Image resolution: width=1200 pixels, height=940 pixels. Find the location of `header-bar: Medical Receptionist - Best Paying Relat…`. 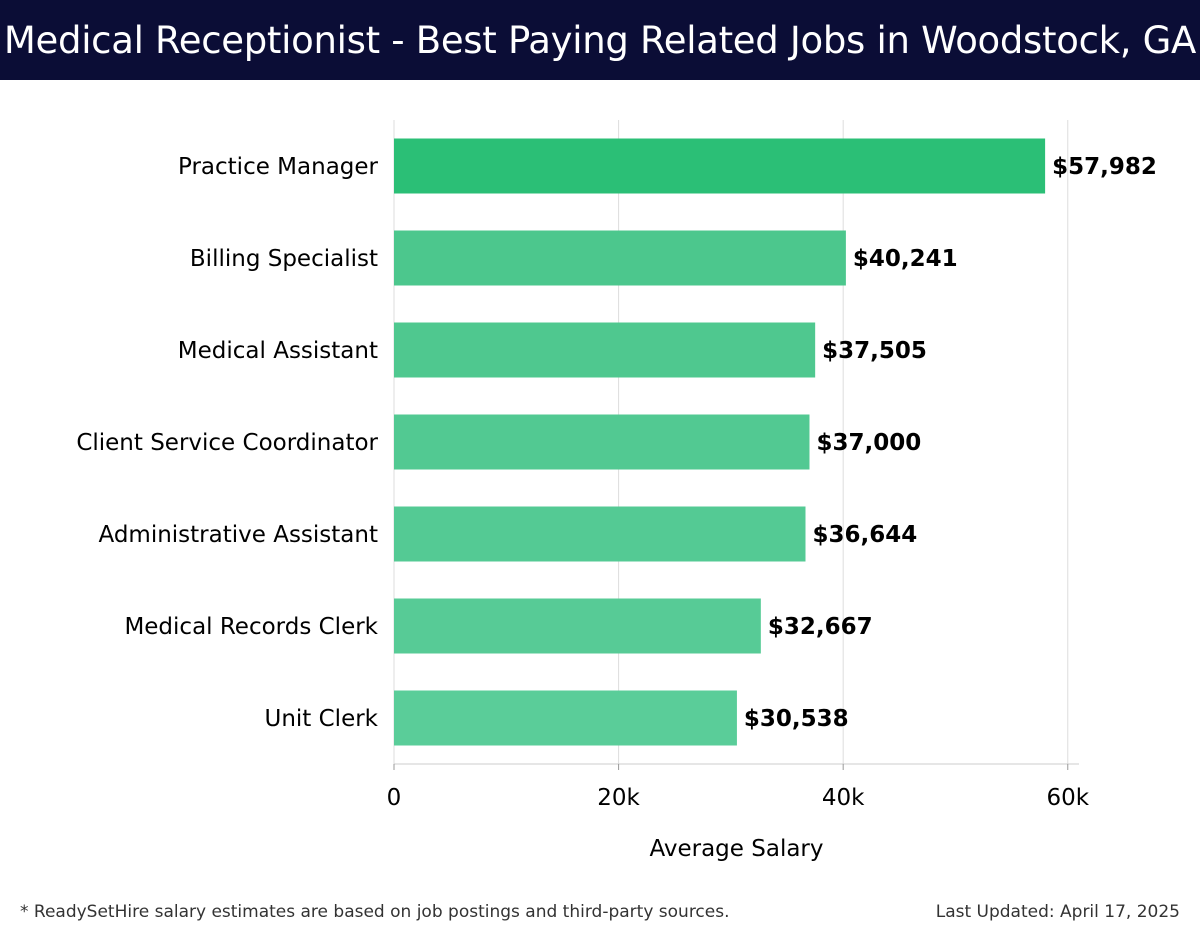

header-bar: Medical Receptionist - Best Paying Relat… is located at coordinates (600, 40).